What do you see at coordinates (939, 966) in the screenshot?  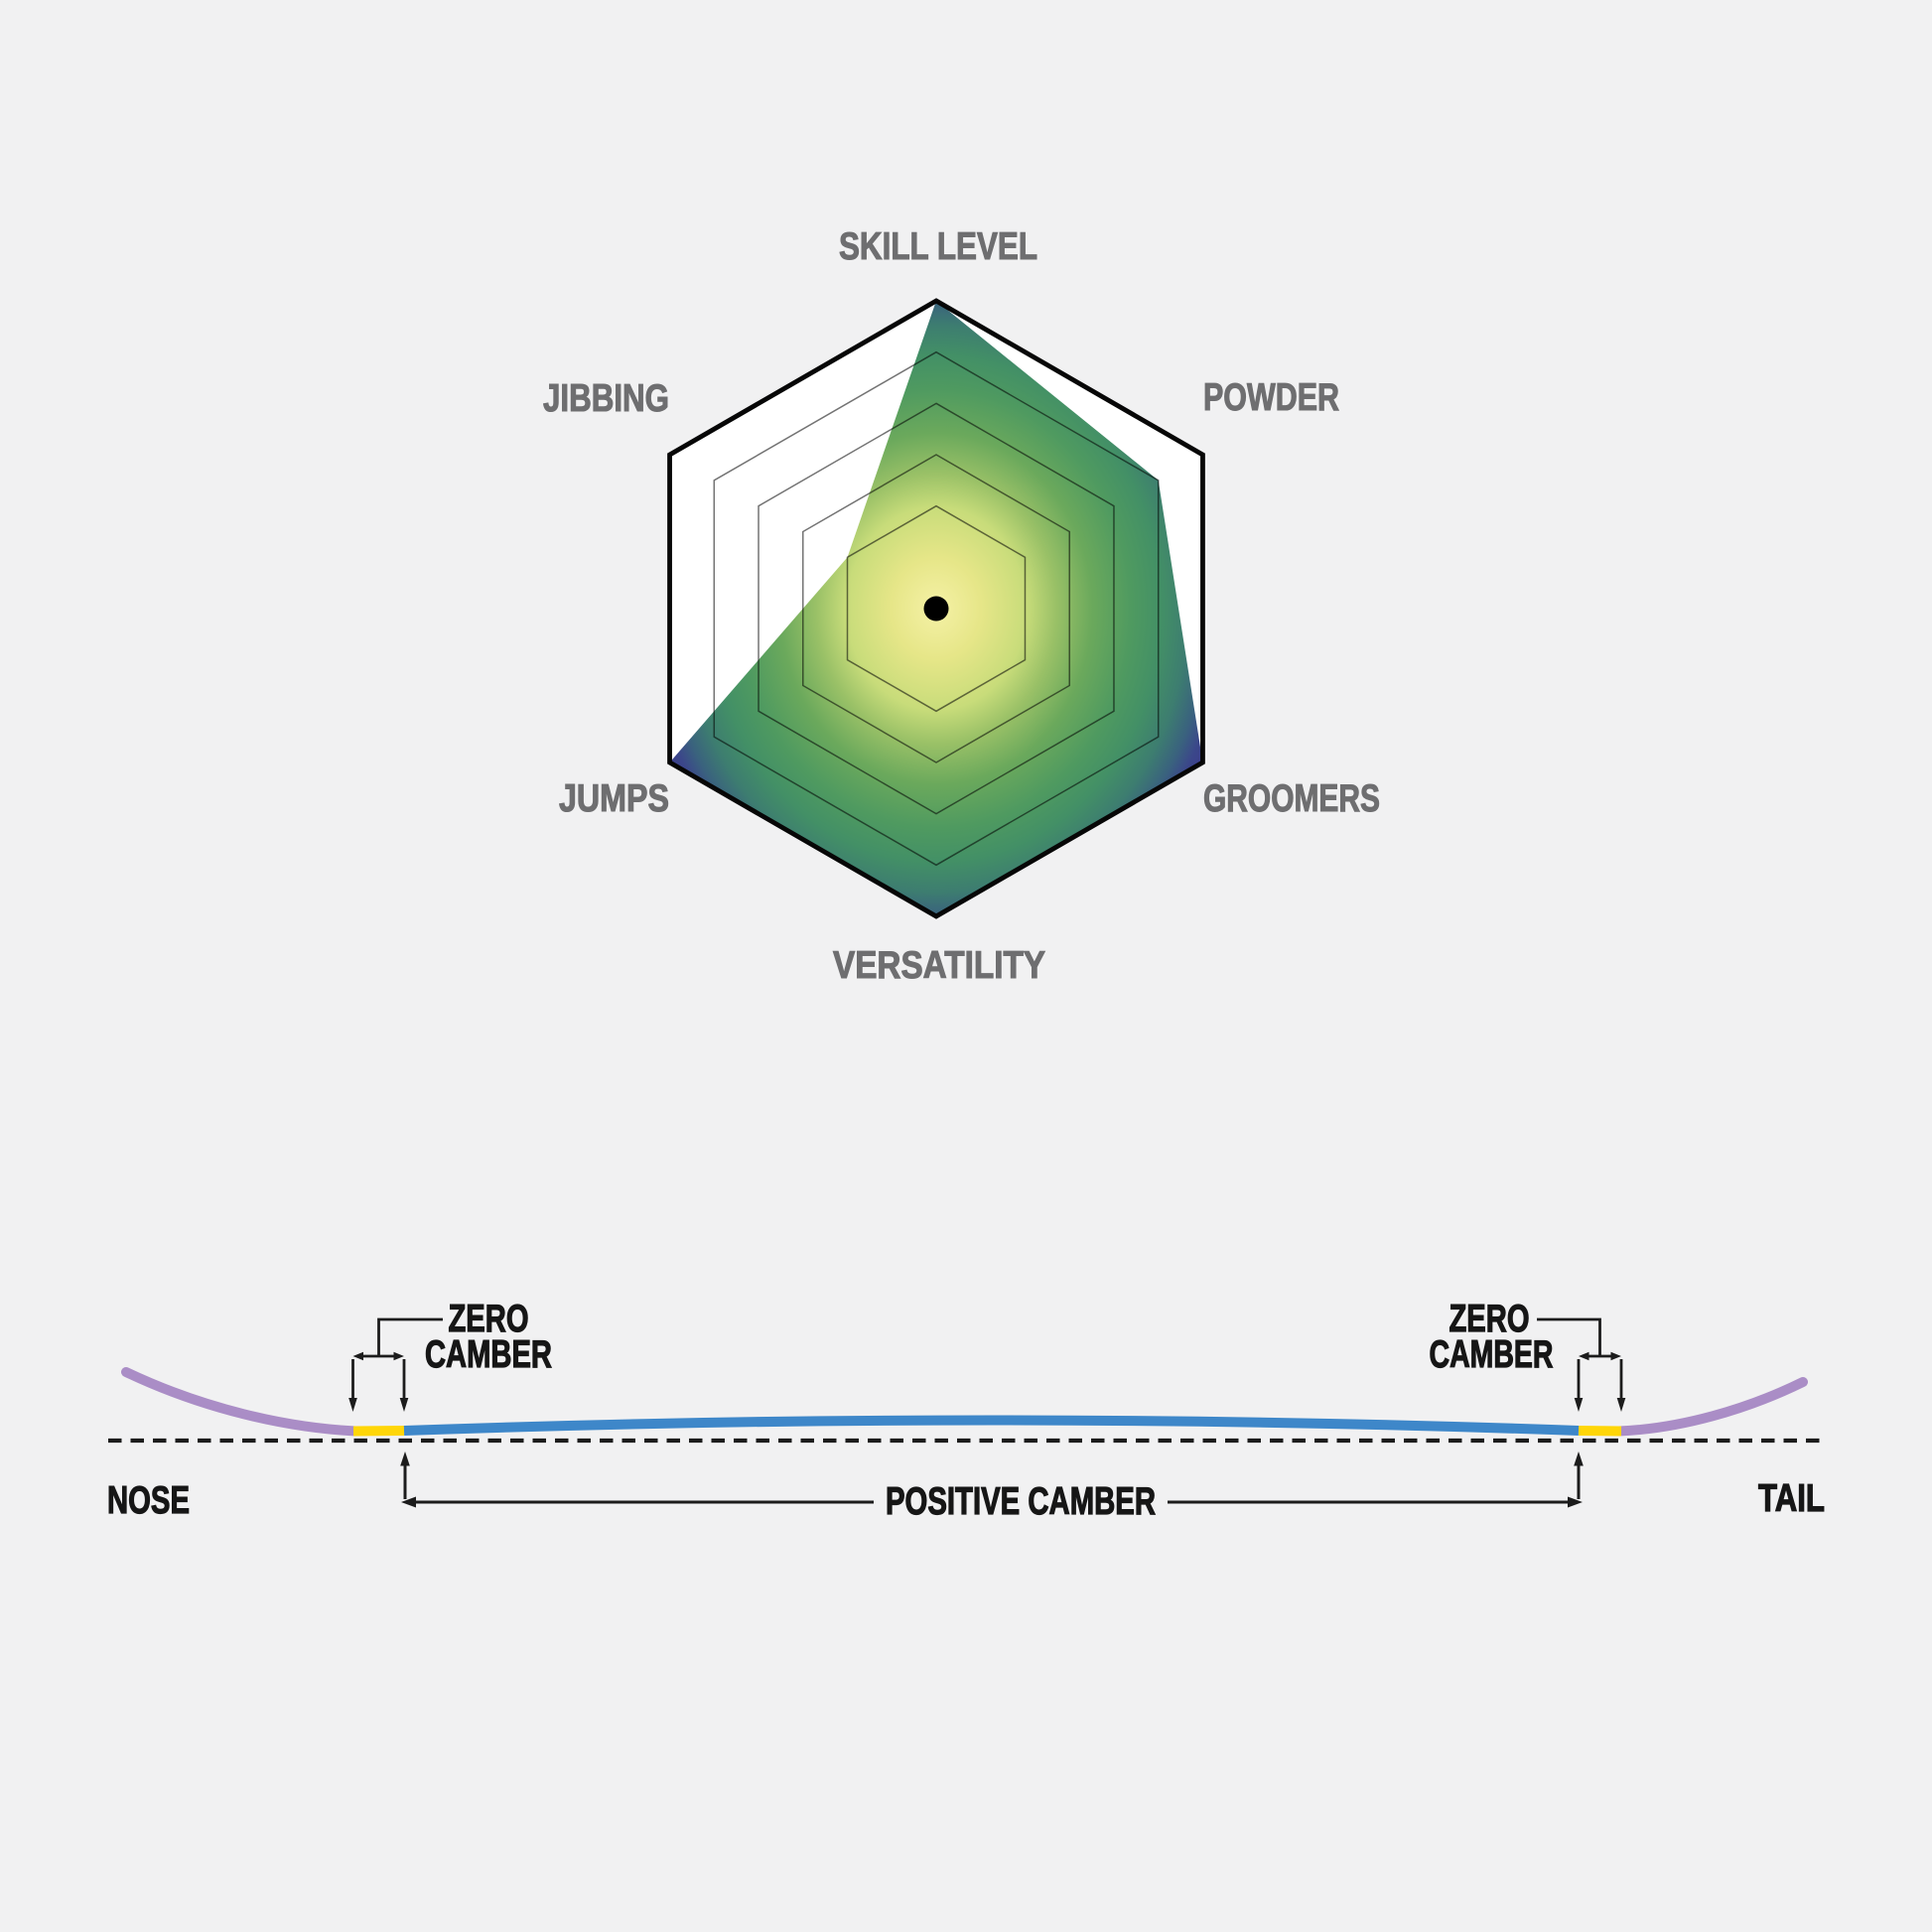 I see `svg-text: VERSATILITY` at bounding box center [939, 966].